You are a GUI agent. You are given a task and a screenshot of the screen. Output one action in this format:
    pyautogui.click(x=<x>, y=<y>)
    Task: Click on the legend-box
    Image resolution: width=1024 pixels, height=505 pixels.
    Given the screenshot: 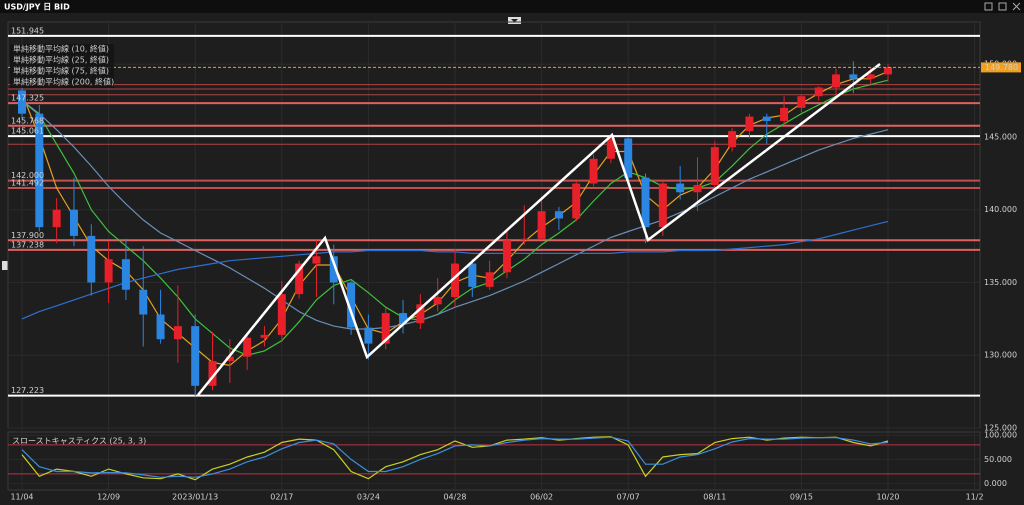 What is the action you would take?
    pyautogui.click(x=62, y=66)
    